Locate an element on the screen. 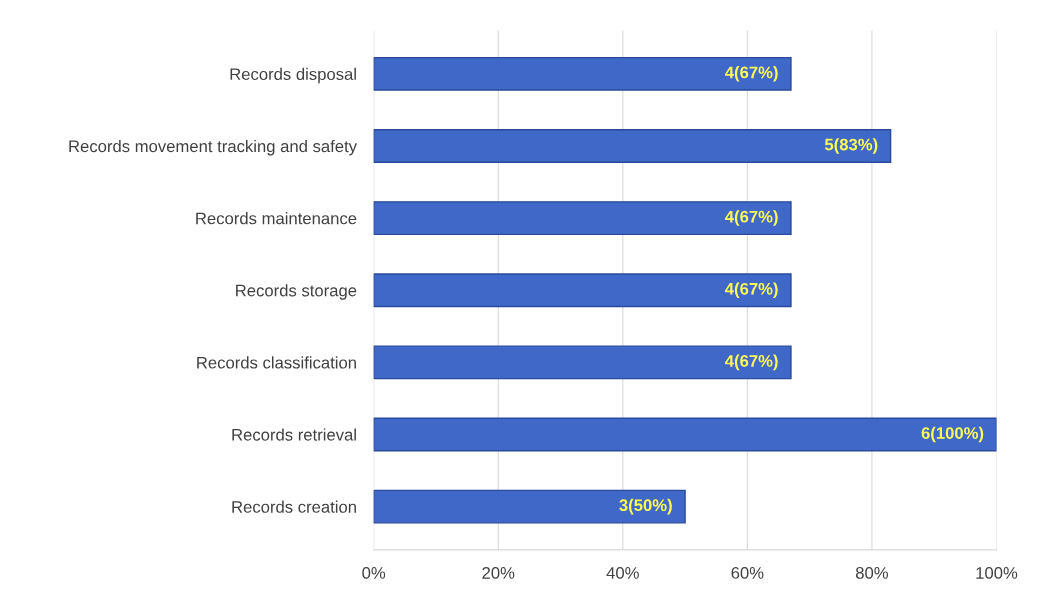 The height and width of the screenshot is (611, 1038). y-tick-label: Records storage is located at coordinates (296, 292).